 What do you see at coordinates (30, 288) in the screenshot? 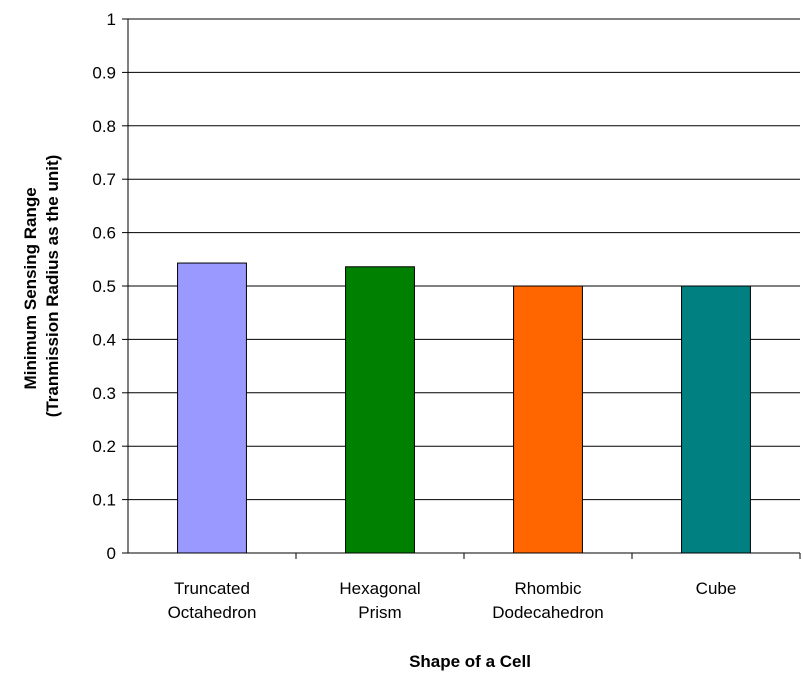
I see `y-axis-title-line-1: Minimum Sensing Range` at bounding box center [30, 288].